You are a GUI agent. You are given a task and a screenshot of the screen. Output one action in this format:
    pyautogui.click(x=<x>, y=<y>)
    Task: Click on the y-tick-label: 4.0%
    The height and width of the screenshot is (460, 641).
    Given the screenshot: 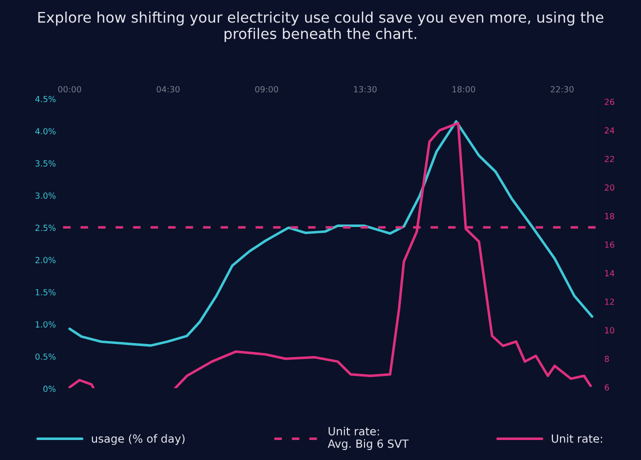 What is the action you would take?
    pyautogui.click(x=45, y=131)
    